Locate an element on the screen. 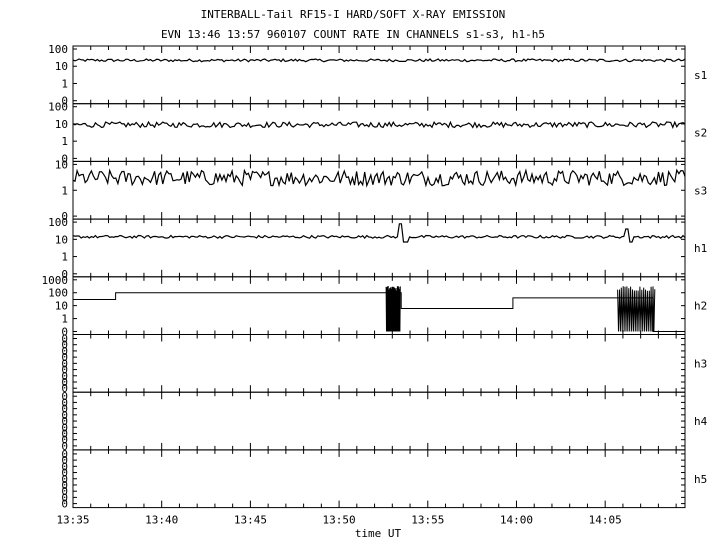 The height and width of the screenshot is (555, 720). series-line-s1 is located at coordinates (379, 60).